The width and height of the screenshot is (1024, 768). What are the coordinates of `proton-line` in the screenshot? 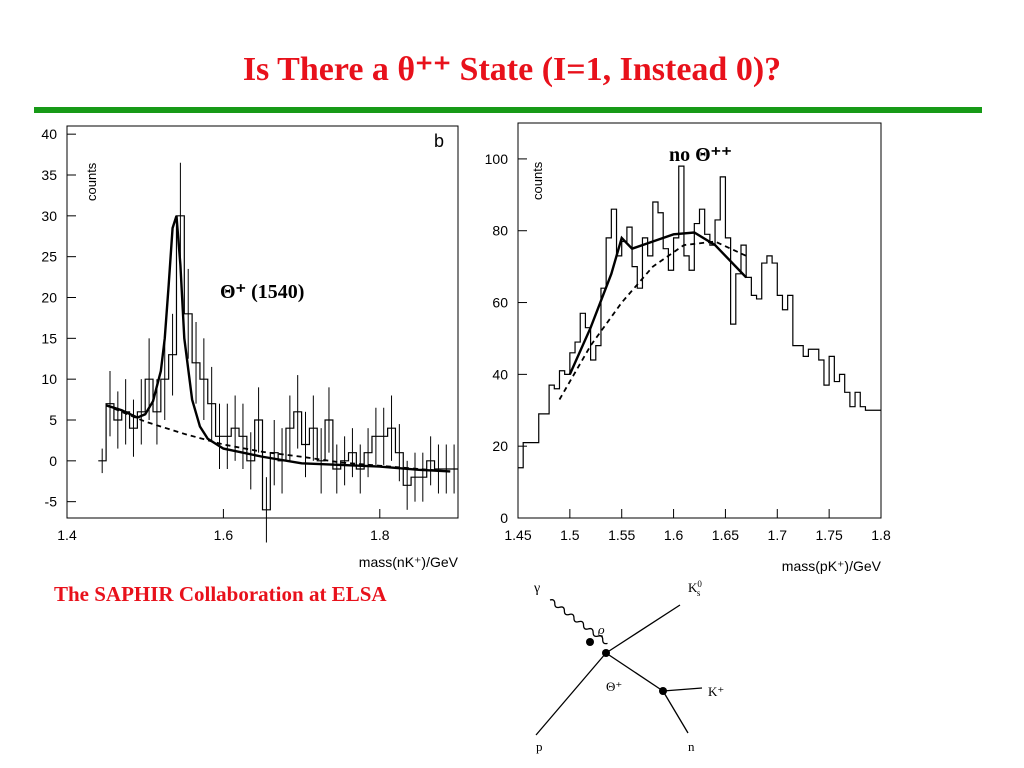 It's located at (571, 694).